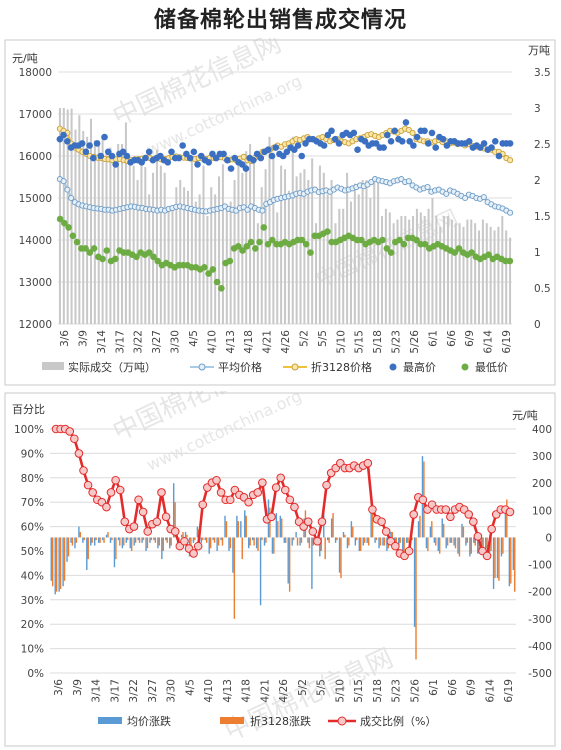  Describe the element at coordinates (65, 338) in the screenshot. I see `top-x-tick: 3/6` at that location.